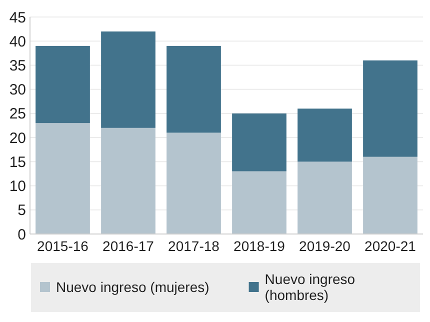 The height and width of the screenshot is (322, 430). I want to click on y-tick-label: 10, so click(17, 187).